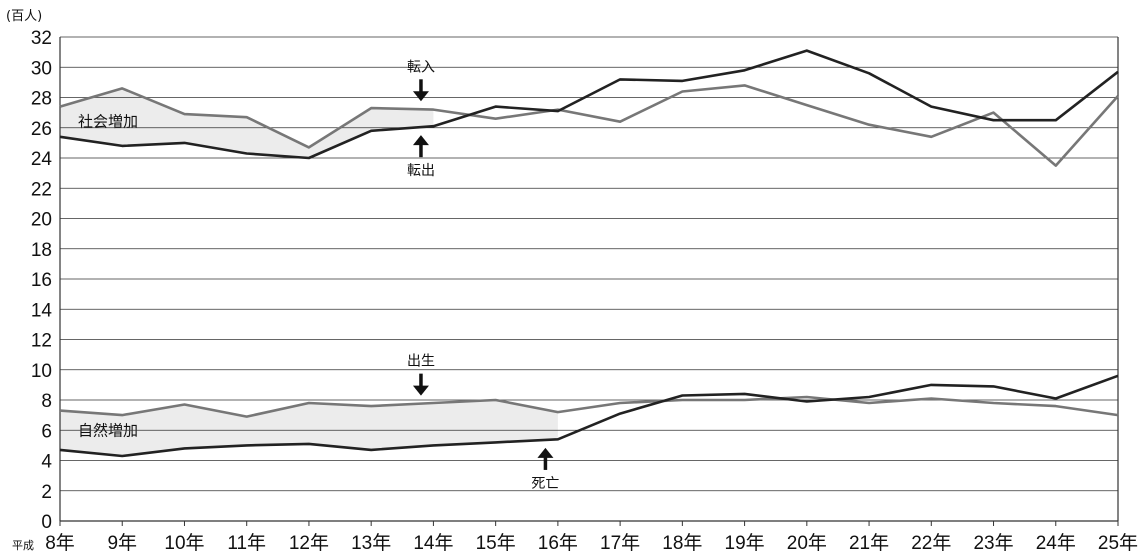 The width and height of the screenshot is (1148, 557). I want to click on annotation-label: 転出, so click(421, 171).